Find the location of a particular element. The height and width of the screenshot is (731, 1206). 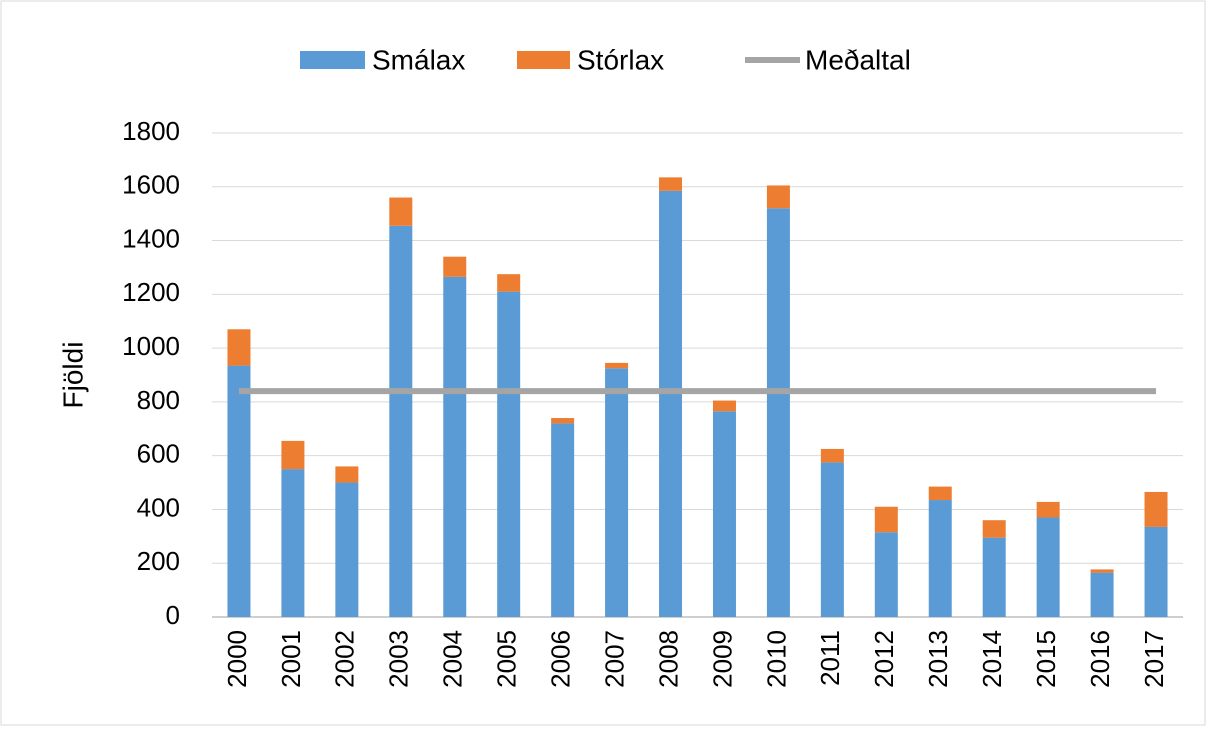

x-tick-label: 2010 is located at coordinates (776, 659).